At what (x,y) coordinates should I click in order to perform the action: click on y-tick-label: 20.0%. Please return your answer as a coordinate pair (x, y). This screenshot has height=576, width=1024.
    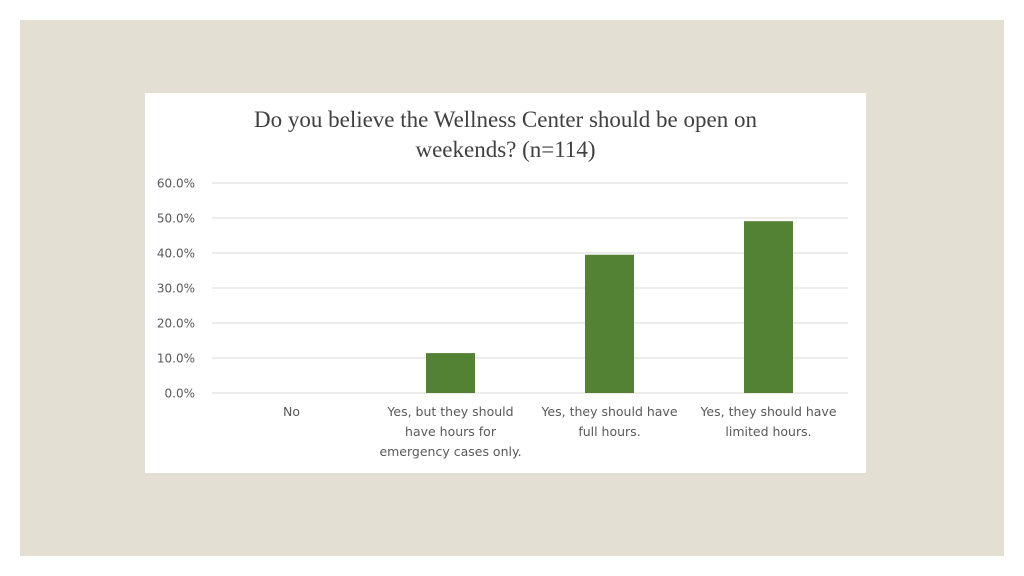
    Looking at the image, I should click on (176, 324).